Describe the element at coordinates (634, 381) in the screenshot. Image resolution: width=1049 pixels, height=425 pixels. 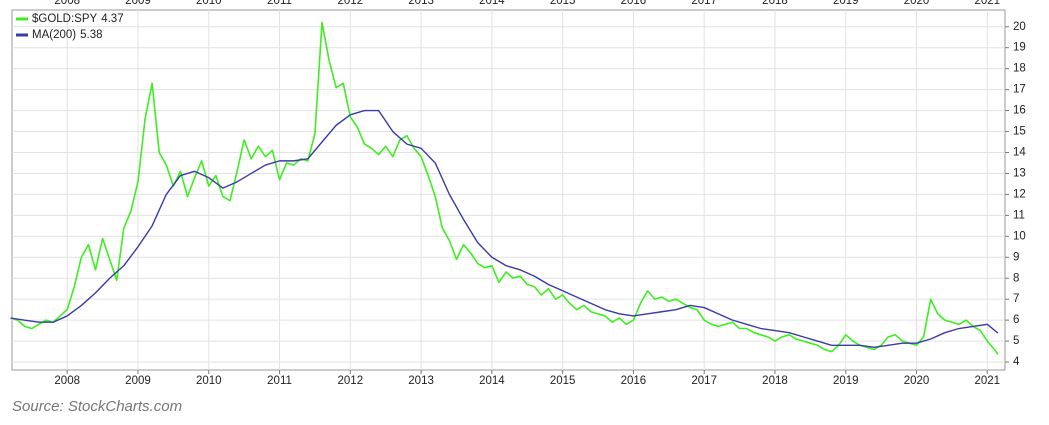
I see `x-tick-label: 2016` at that location.